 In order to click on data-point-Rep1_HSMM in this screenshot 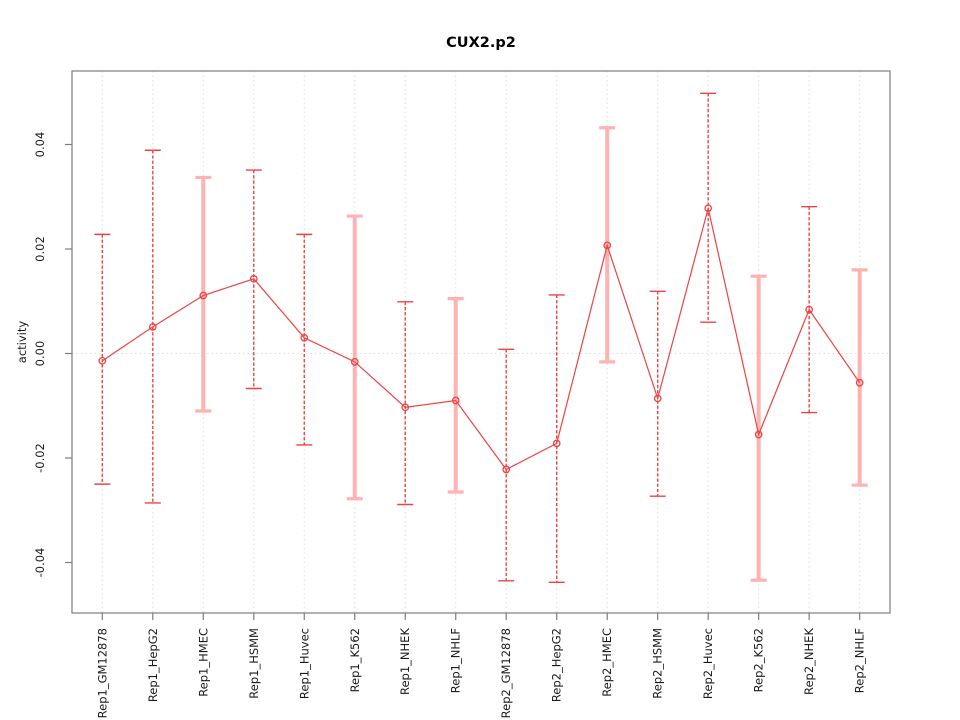, I will do `click(253, 278)`.